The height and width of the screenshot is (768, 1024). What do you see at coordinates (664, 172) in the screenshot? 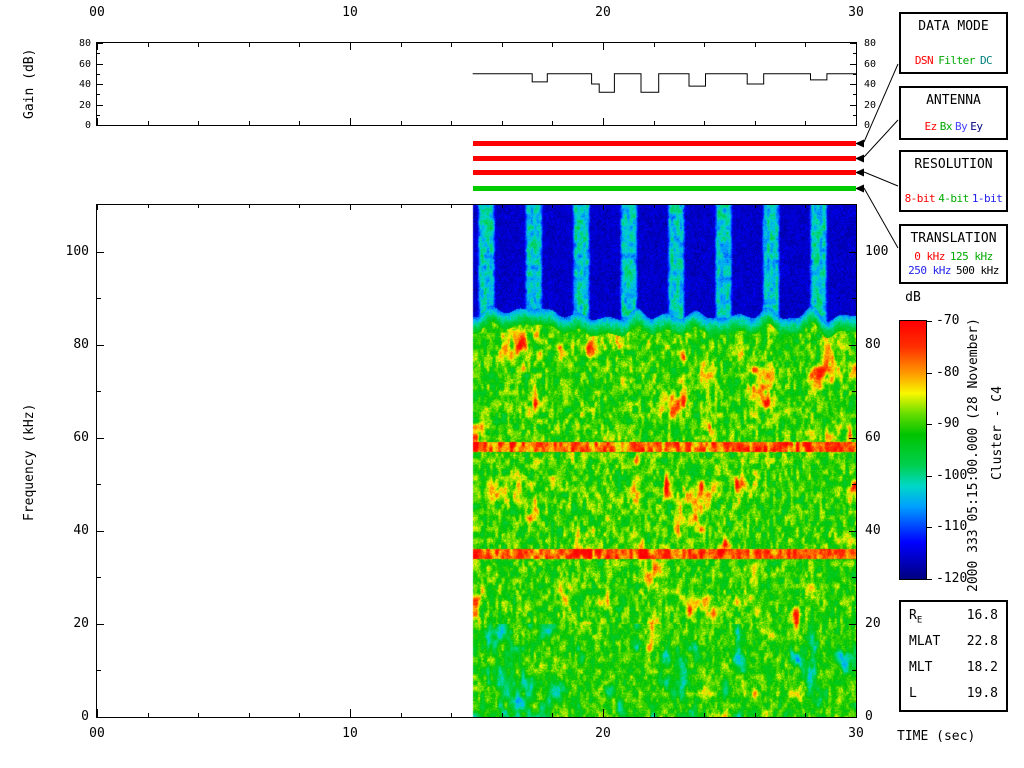
I see `resolution-active-bar` at bounding box center [664, 172].